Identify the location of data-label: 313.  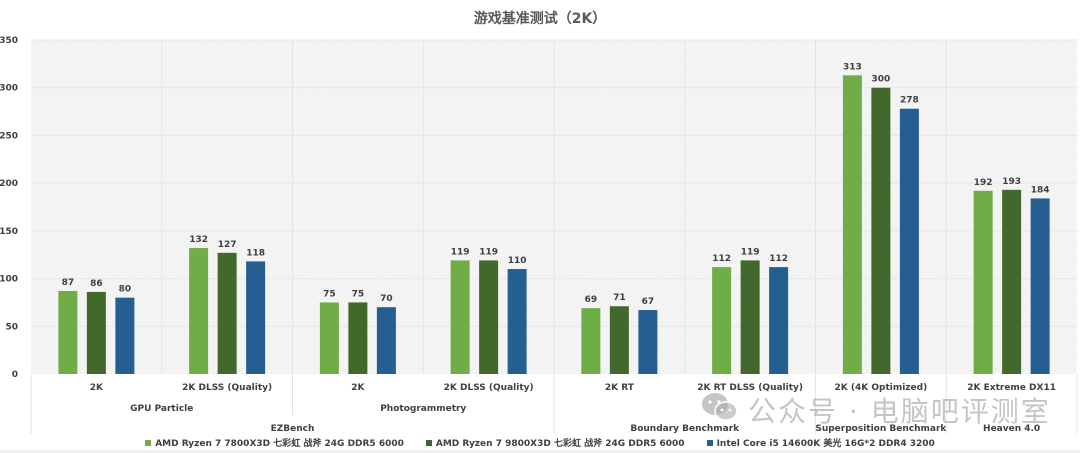
(852, 67).